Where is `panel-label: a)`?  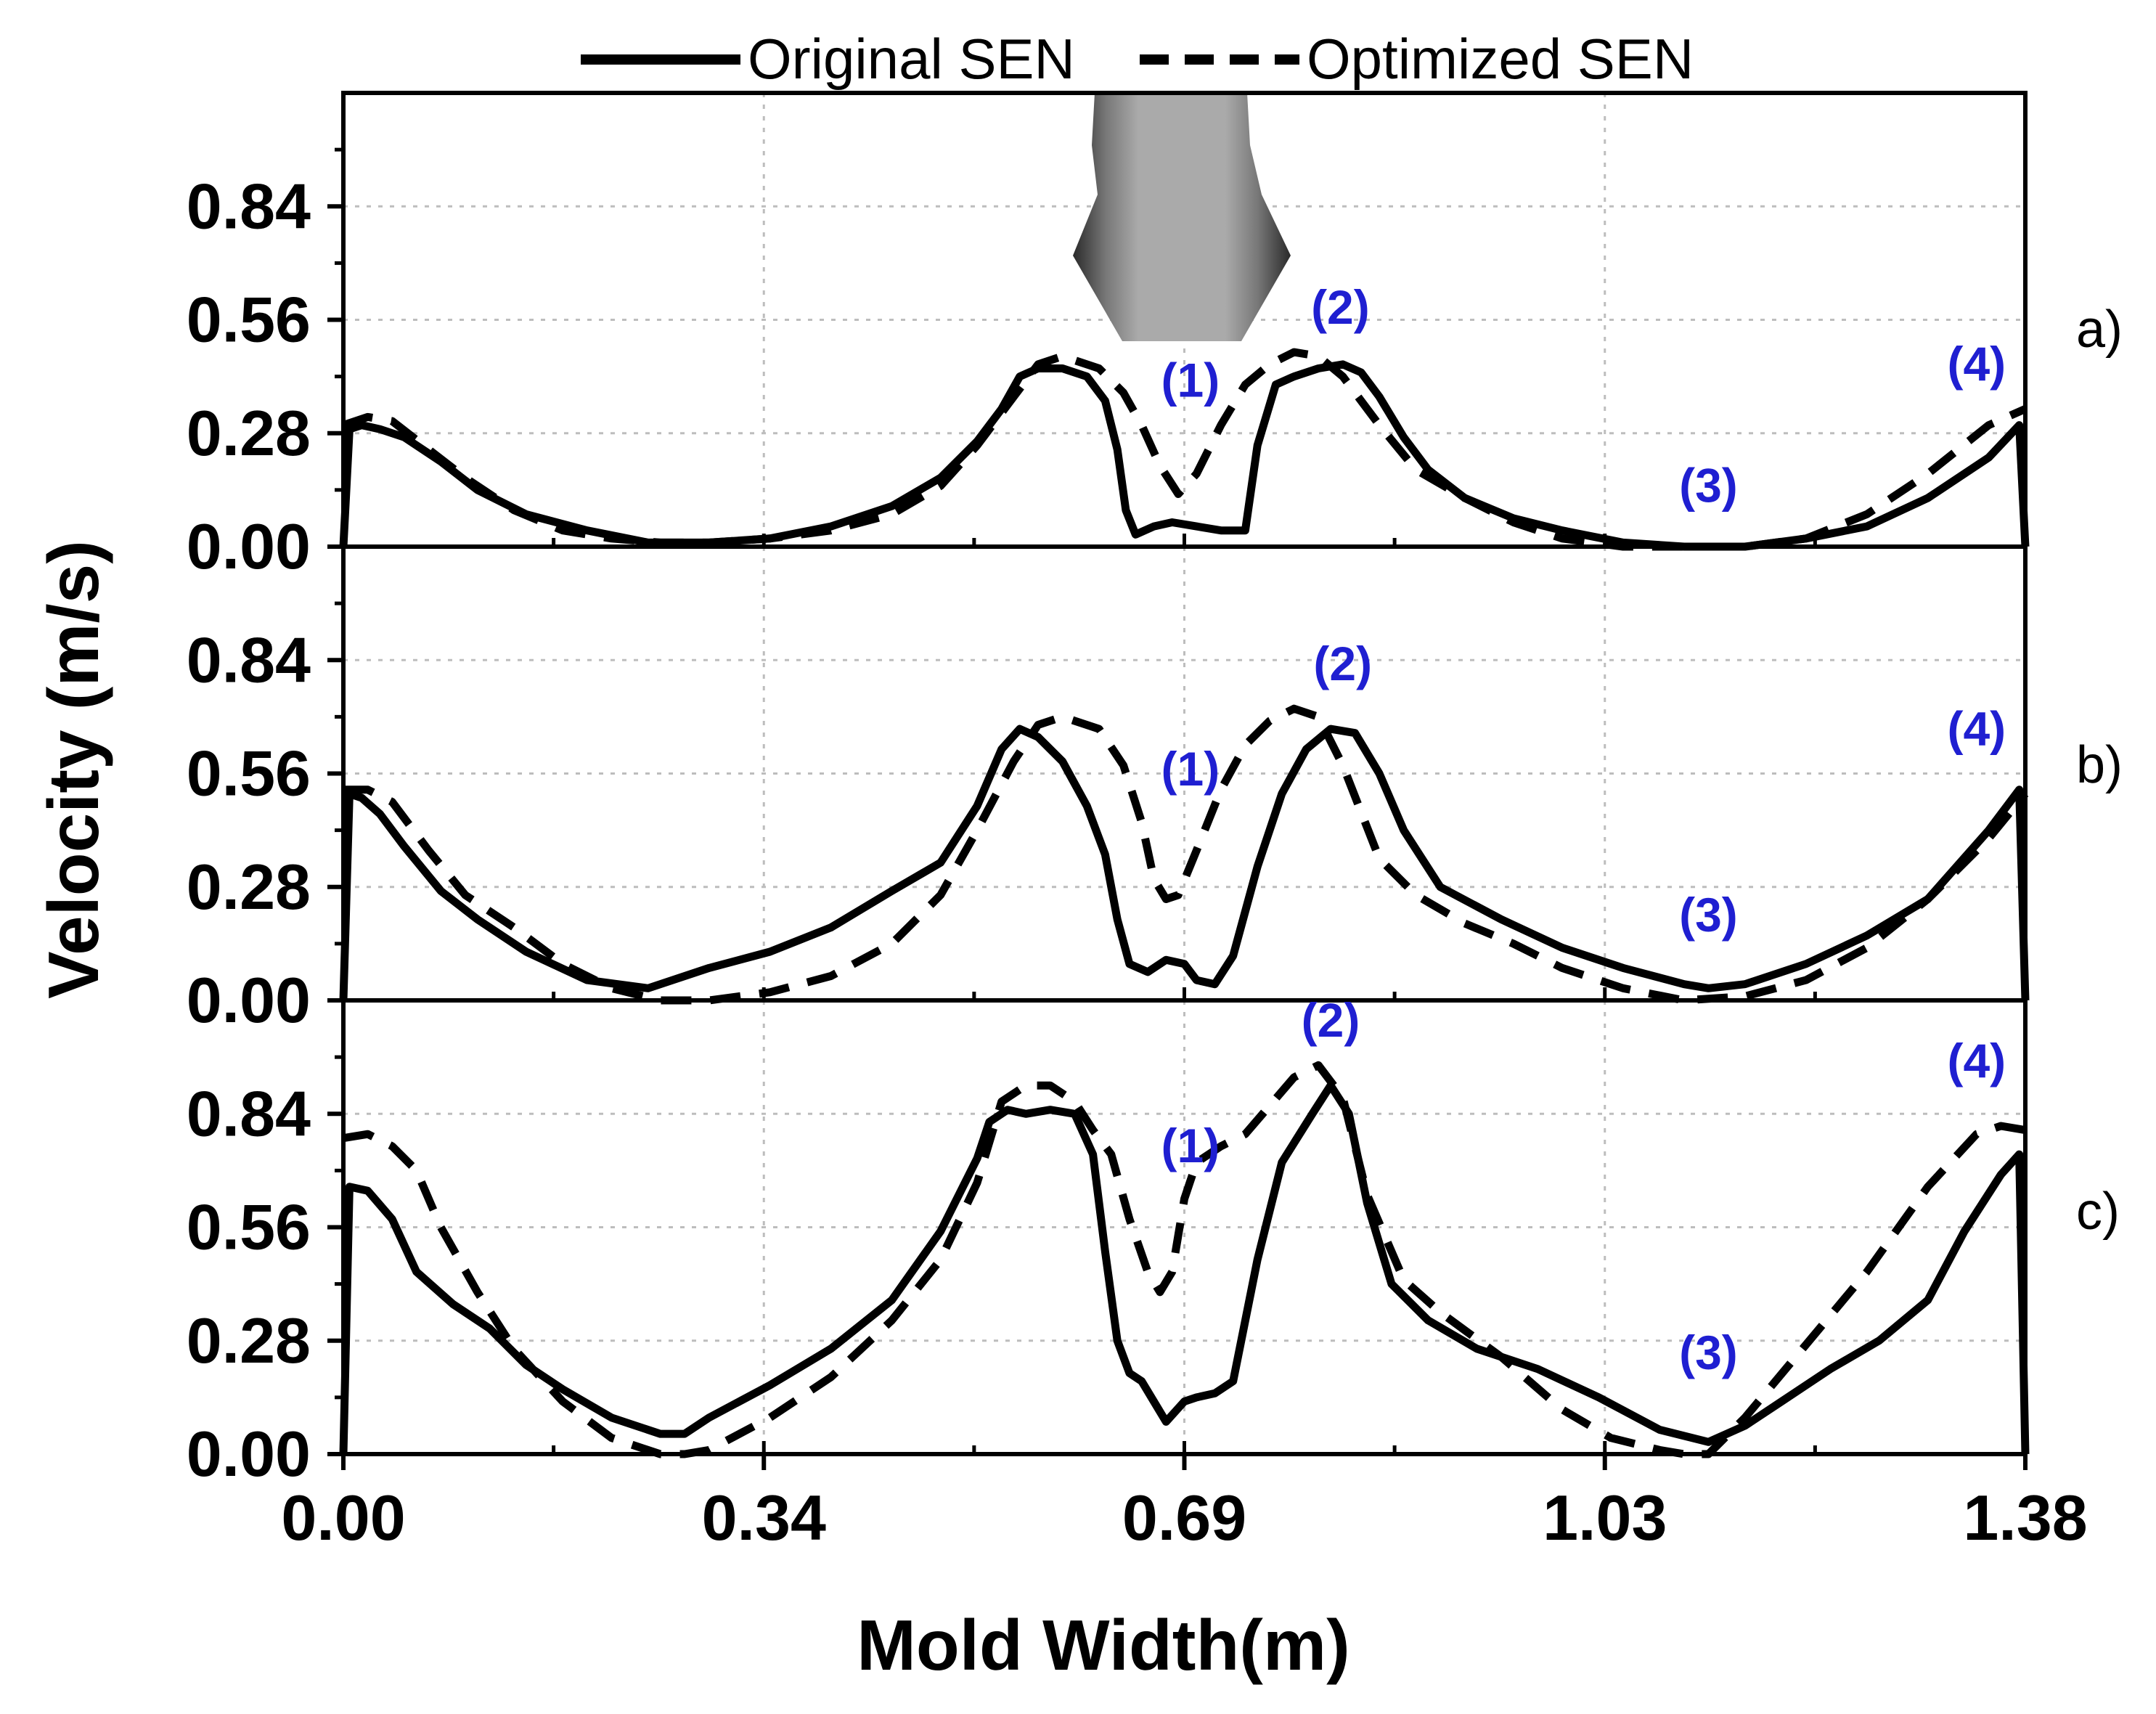 panel-label: a) is located at coordinates (2099, 330).